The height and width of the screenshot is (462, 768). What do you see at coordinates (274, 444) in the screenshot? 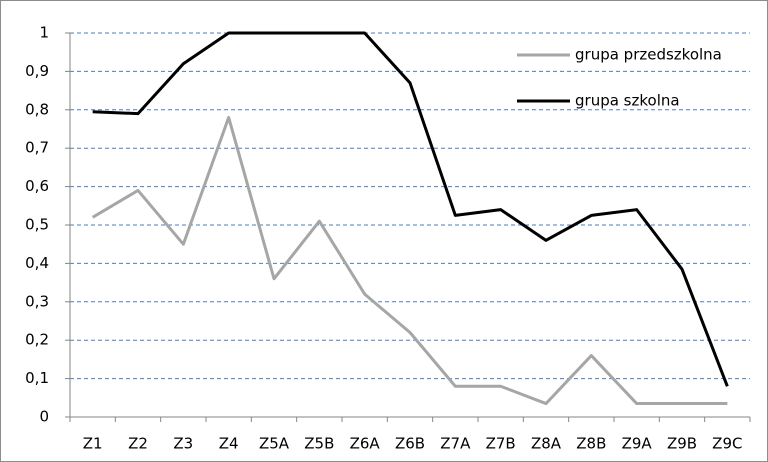
I see `x-tick-label: Z5A` at bounding box center [274, 444].